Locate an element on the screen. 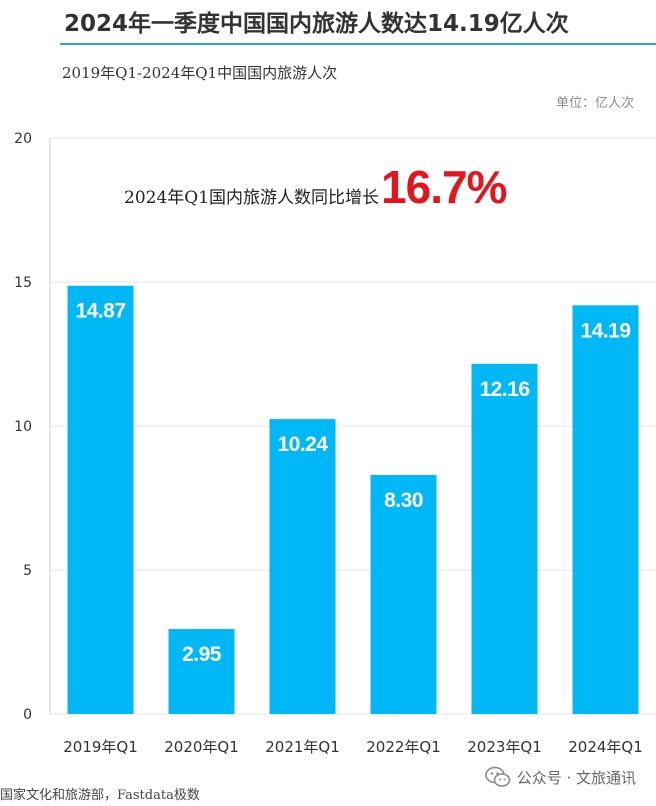 The image size is (656, 806). watermark-text: 公众号 · 文旅通讯 is located at coordinates (576, 777).